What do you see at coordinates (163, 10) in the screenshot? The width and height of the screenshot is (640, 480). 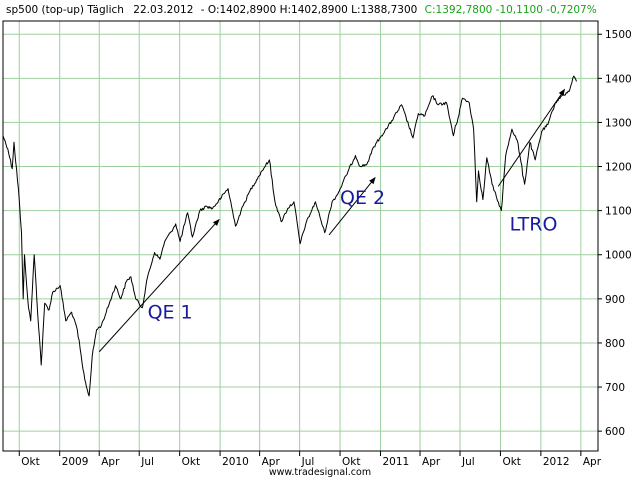 I see `chart-date: 22.03.2012` at bounding box center [163, 10].